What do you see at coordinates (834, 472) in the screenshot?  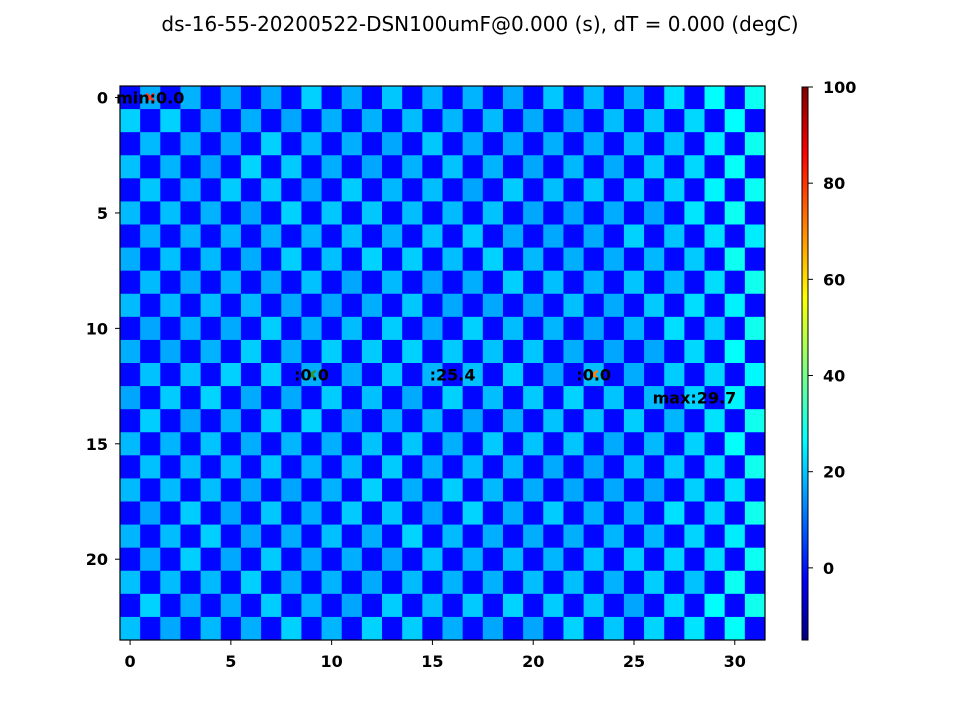 I see `colorbar-tick-label: 20` at bounding box center [834, 472].